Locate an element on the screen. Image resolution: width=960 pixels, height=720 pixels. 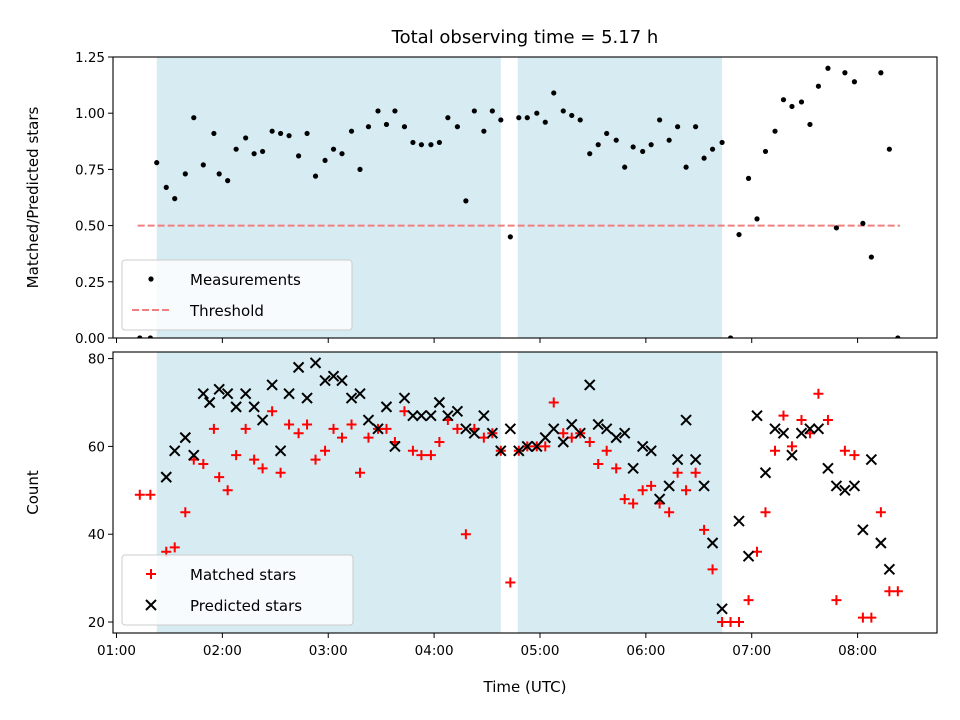
legend-label: Threshold is located at coordinates (226, 311).